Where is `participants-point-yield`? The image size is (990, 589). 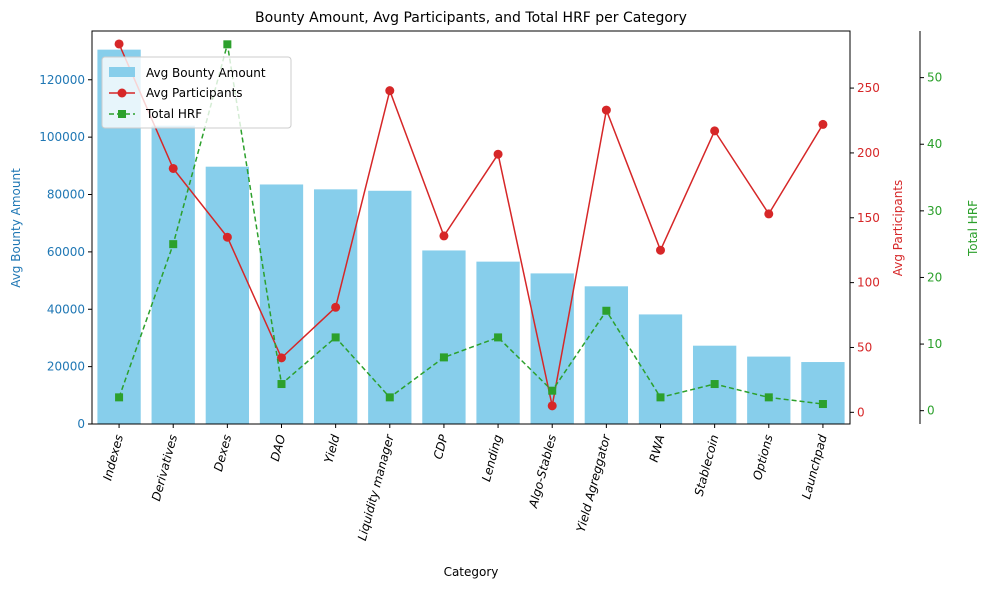
participants-point-yield is located at coordinates (336, 307).